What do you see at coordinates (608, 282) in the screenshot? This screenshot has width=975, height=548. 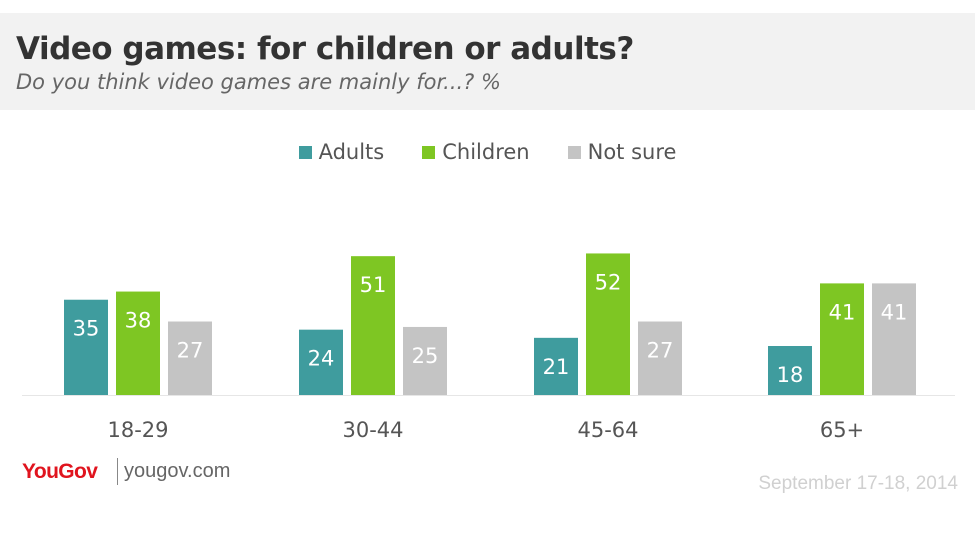 I see `data-label: 52` at bounding box center [608, 282].